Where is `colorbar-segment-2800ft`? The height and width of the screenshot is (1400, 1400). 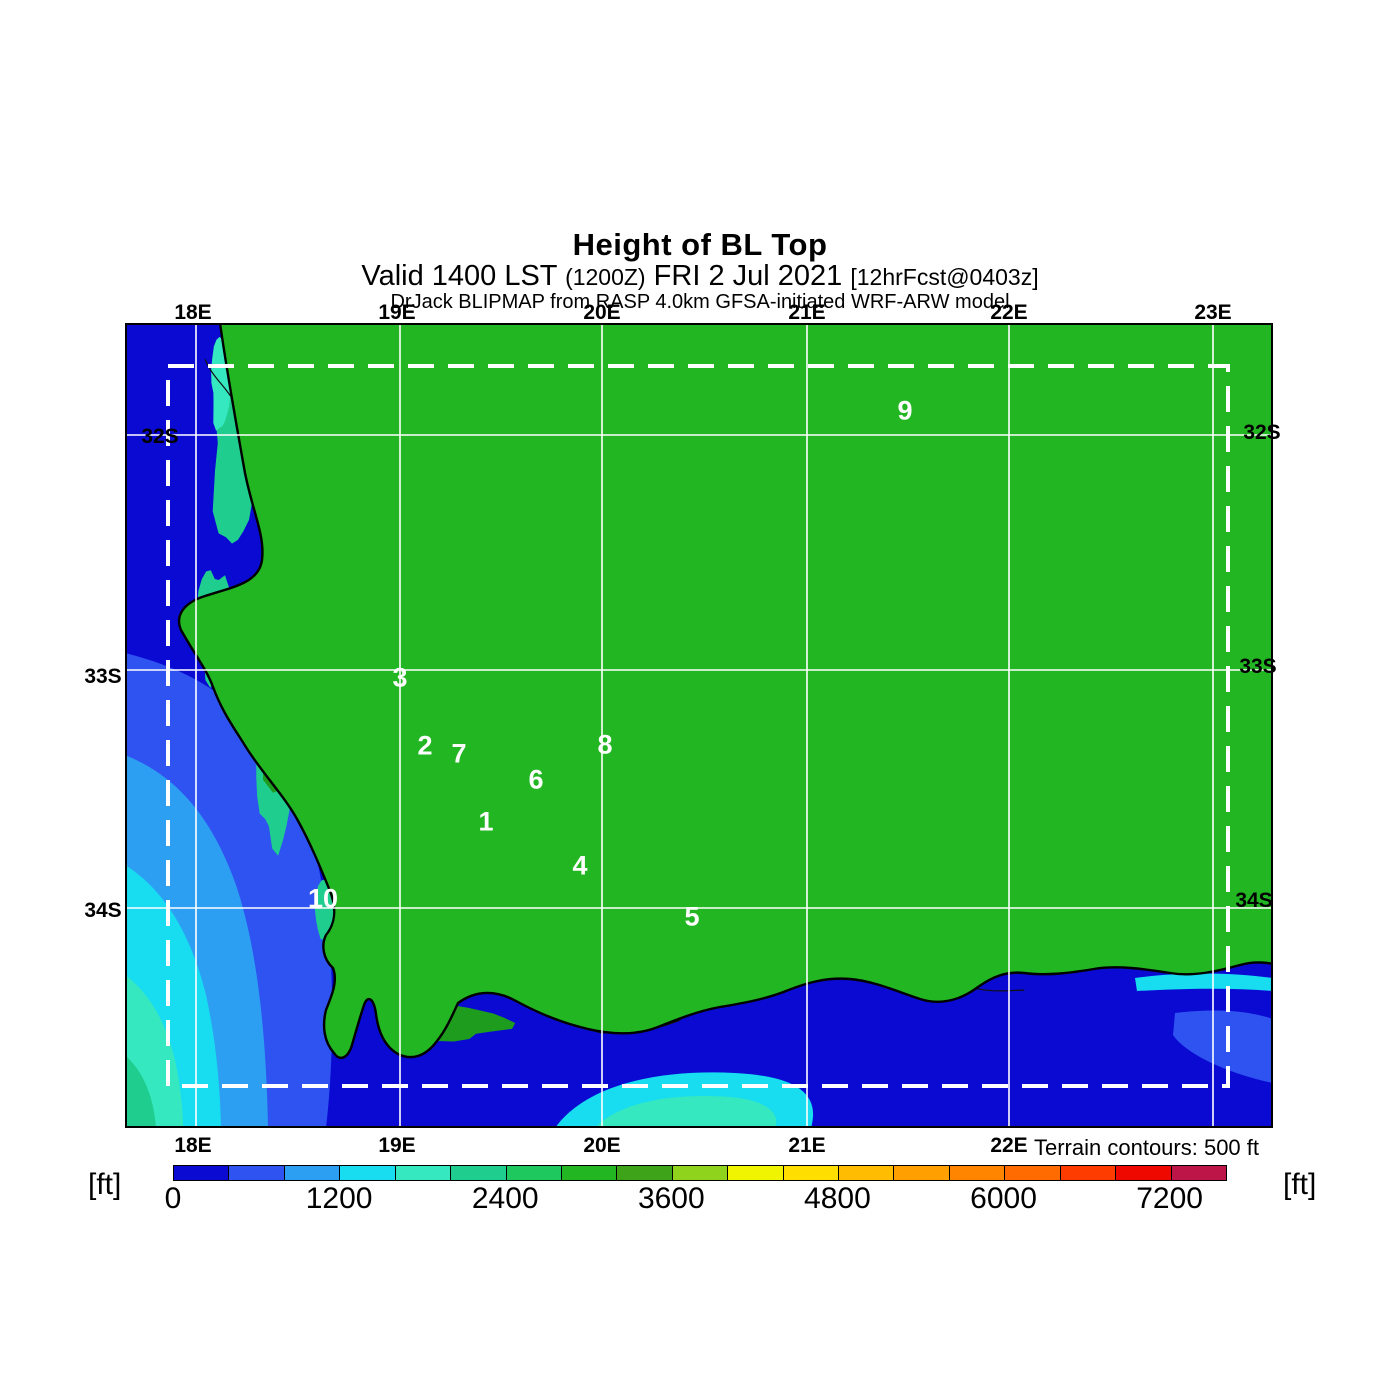
colorbar-segment-2800ft is located at coordinates (589, 1173).